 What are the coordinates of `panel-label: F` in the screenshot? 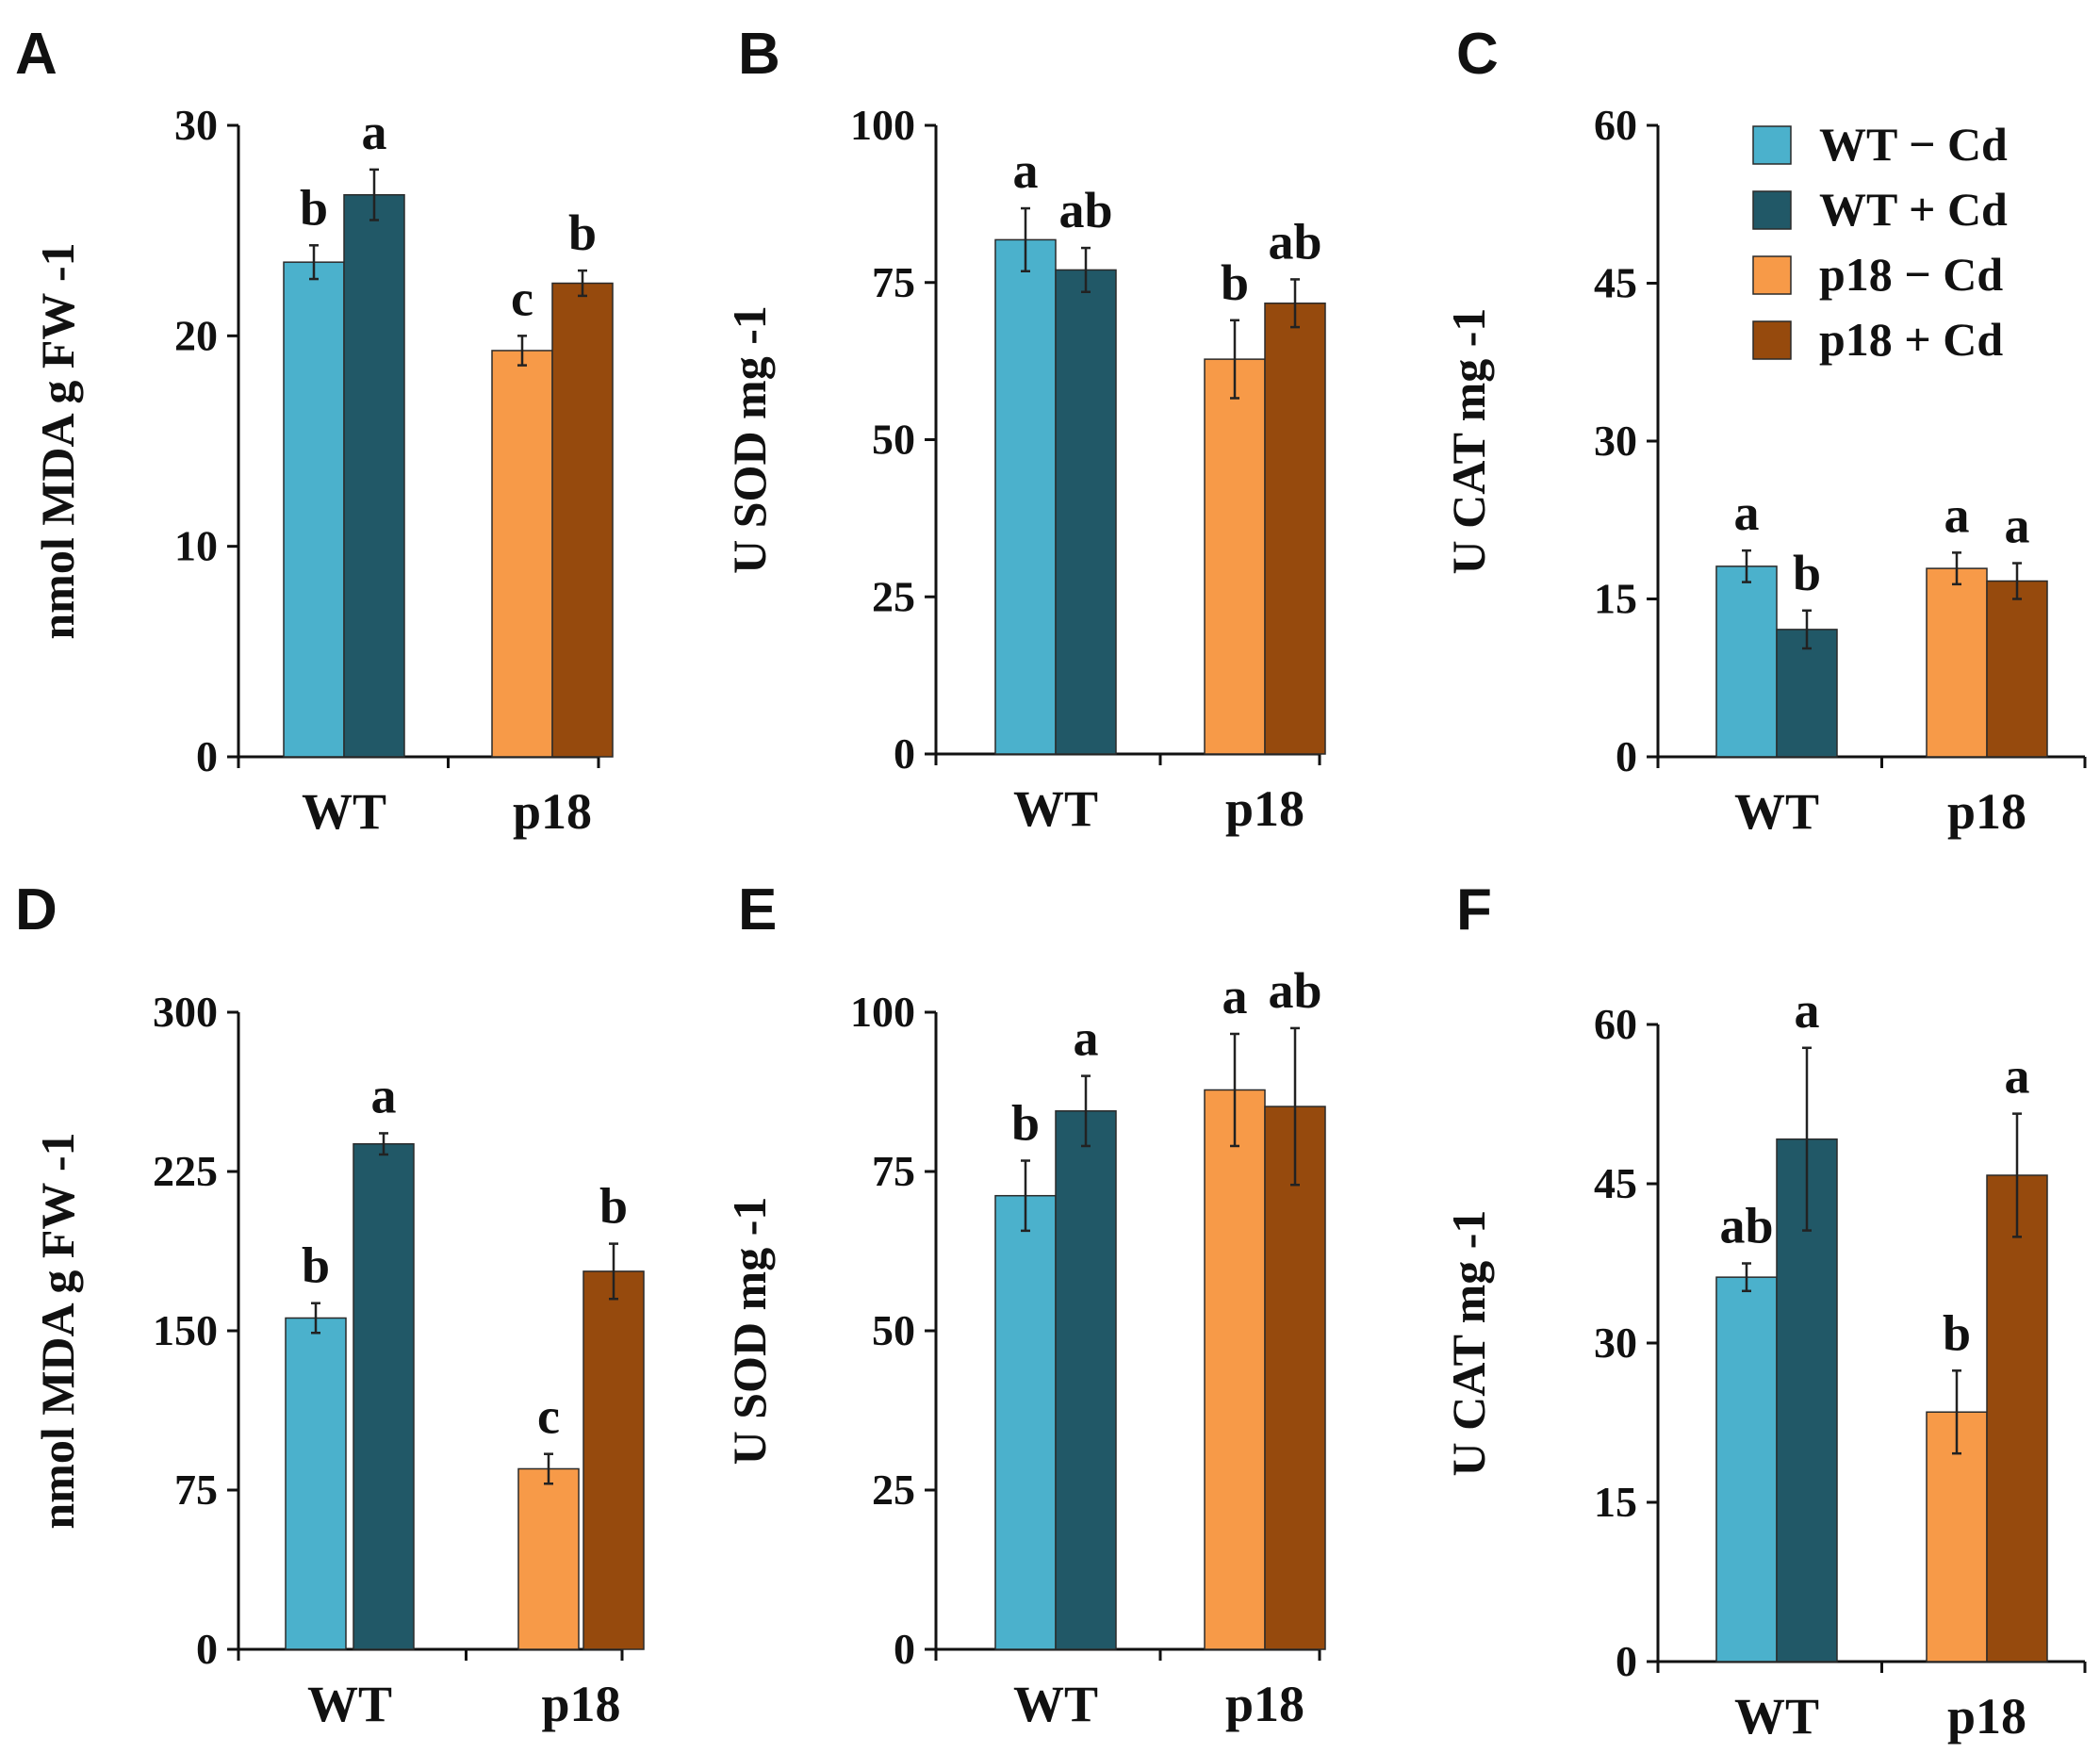 It's located at (1474, 909).